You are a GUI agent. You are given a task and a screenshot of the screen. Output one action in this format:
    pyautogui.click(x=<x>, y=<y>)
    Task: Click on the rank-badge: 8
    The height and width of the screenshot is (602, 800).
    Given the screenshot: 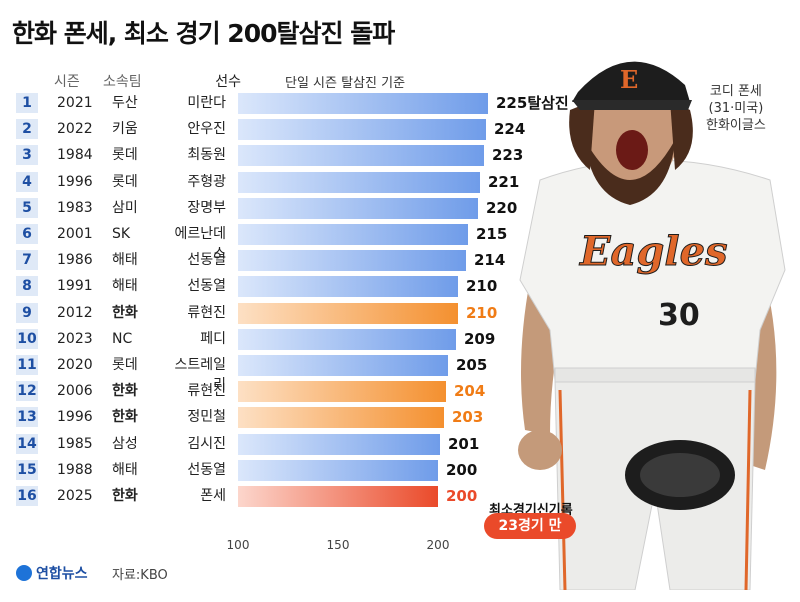 What is the action you would take?
    pyautogui.click(x=27, y=286)
    